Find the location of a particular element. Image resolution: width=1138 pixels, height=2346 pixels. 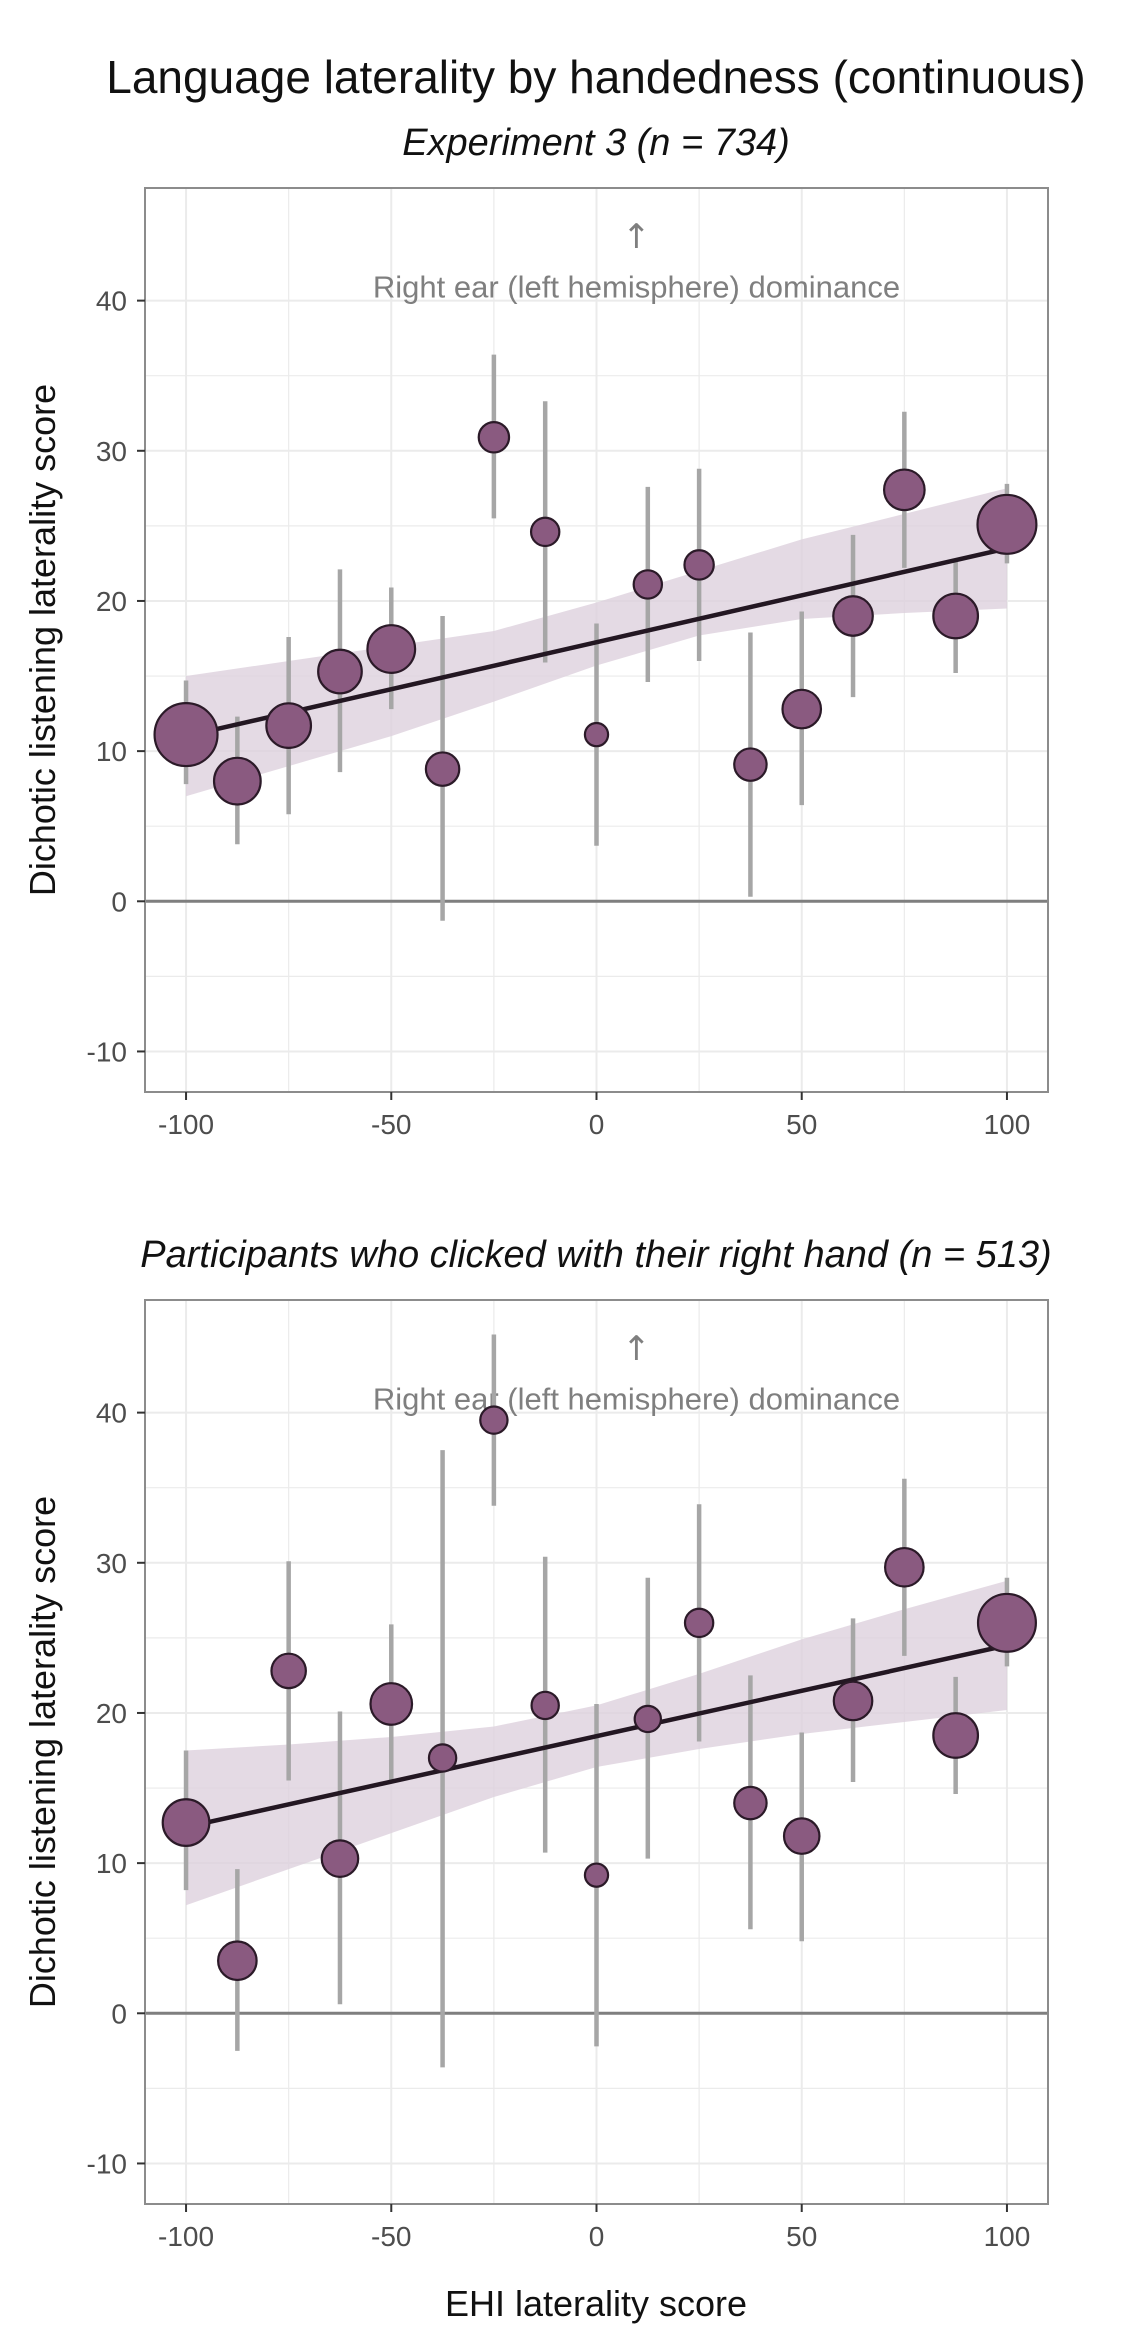

panel-2-x-tick-label: 100 is located at coordinates (1007, 2236).